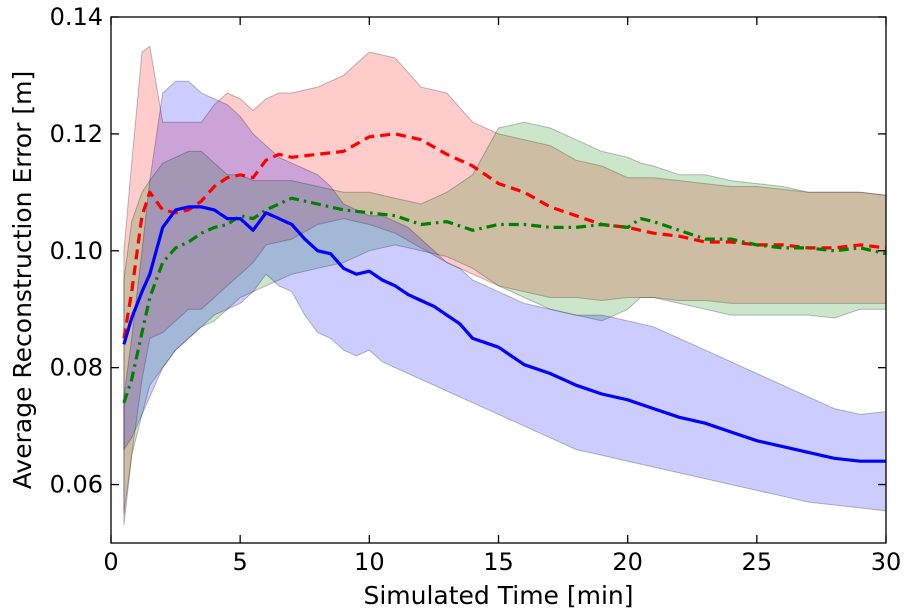 Image resolution: width=911 pixels, height=609 pixels. I want to click on x-tick-label: 5, so click(240, 562).